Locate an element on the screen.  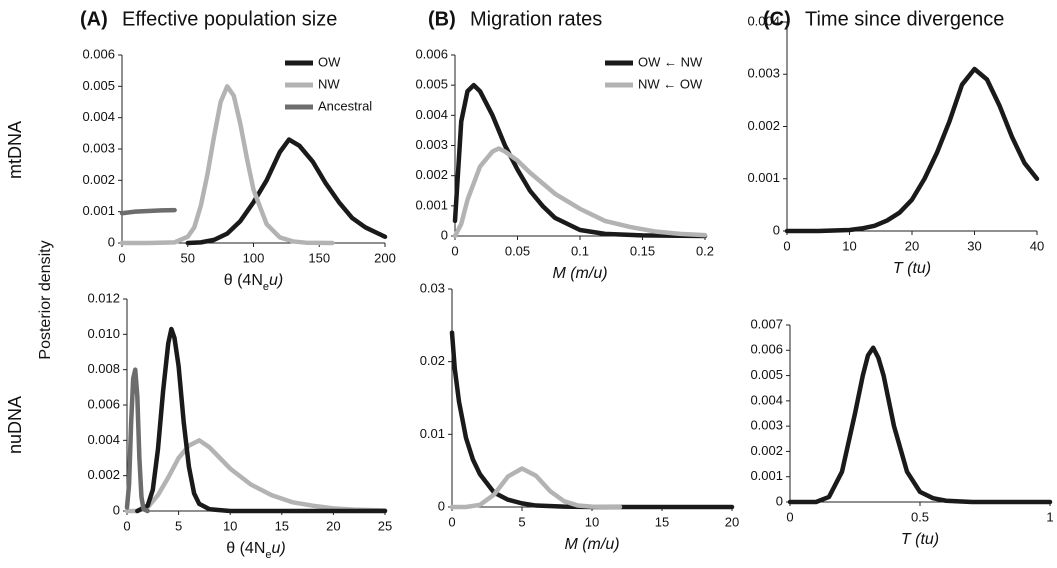
legend-label: Ancestral is located at coordinates (345, 105).